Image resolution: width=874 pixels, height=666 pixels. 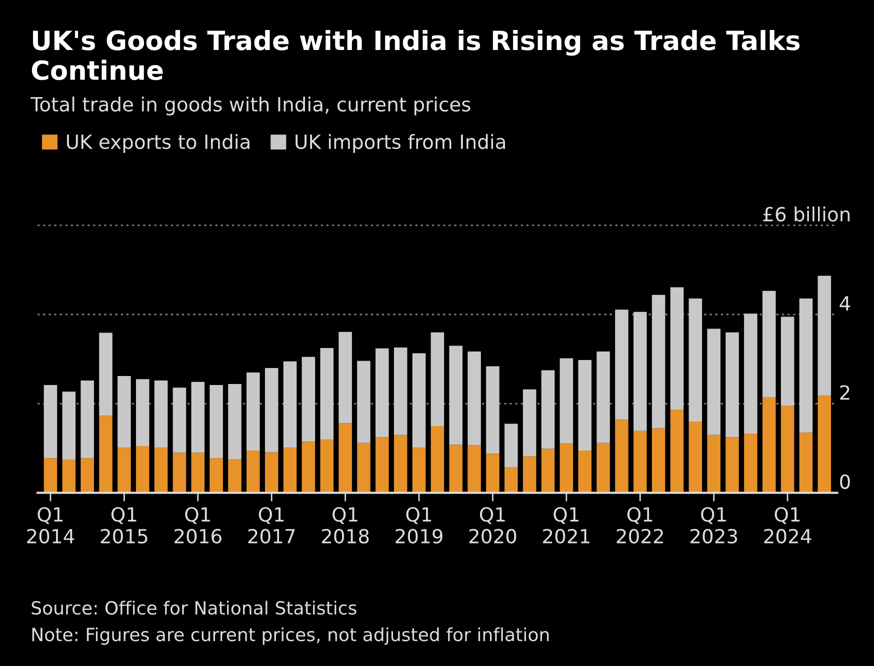 What do you see at coordinates (845, 303) in the screenshot?
I see `y-tick-label: 4` at bounding box center [845, 303].